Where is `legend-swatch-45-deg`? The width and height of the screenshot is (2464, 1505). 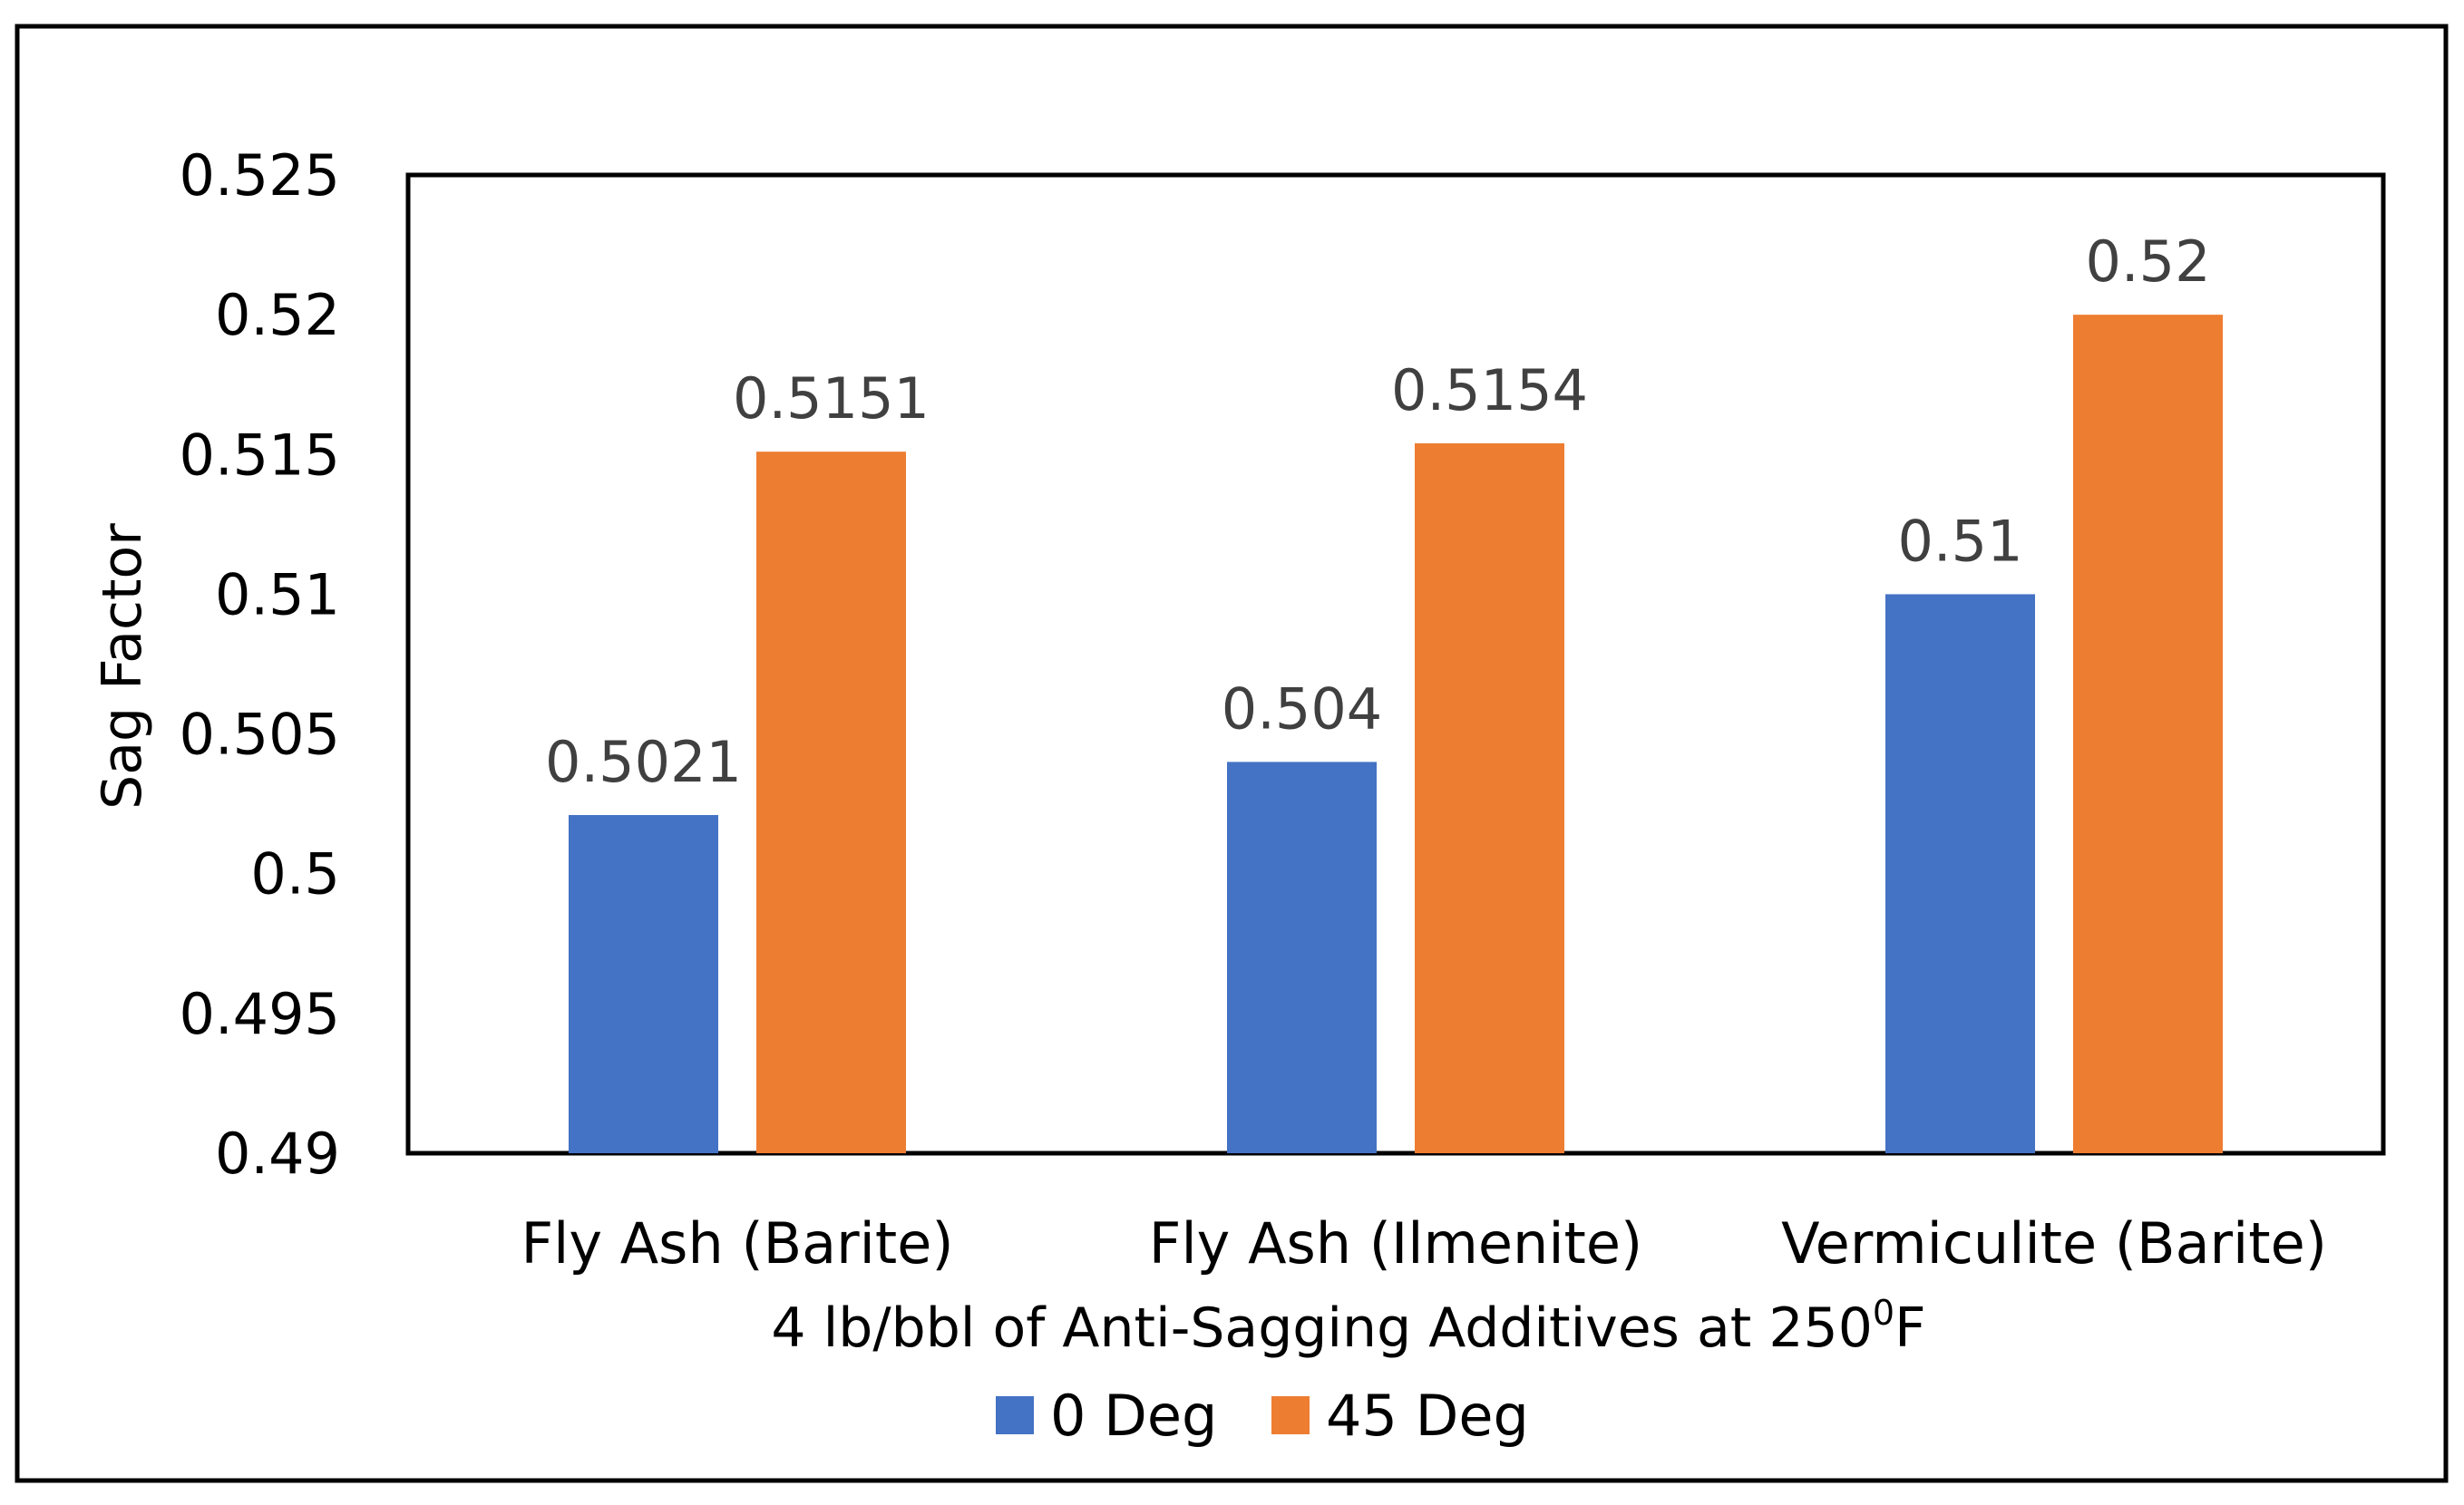
legend-swatch-45-deg is located at coordinates (1290, 1415).